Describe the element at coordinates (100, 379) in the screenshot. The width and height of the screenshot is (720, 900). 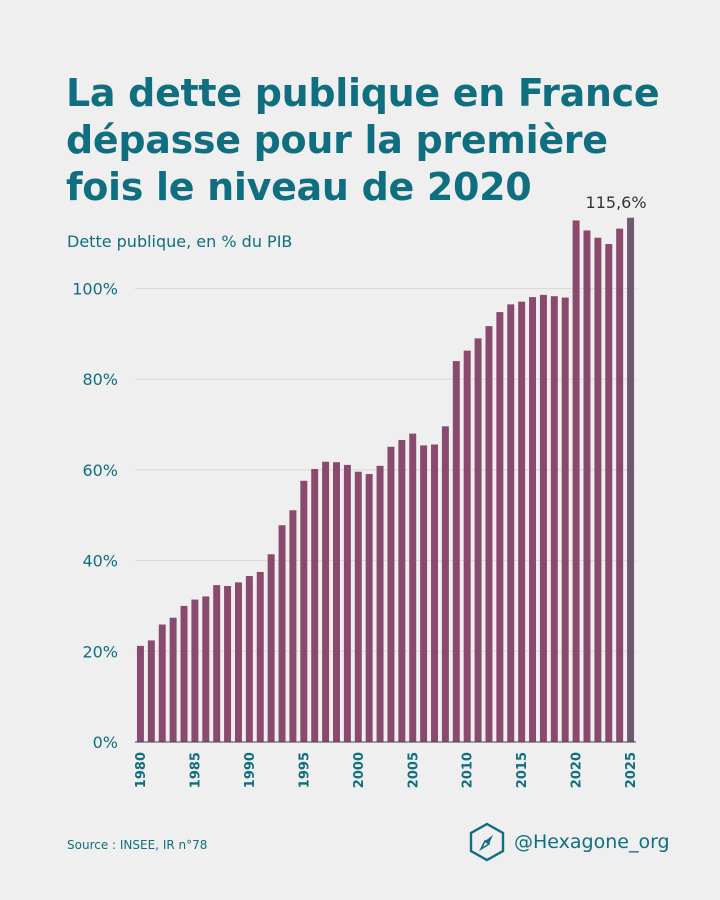
I see `y-tick-label: 80%` at that location.